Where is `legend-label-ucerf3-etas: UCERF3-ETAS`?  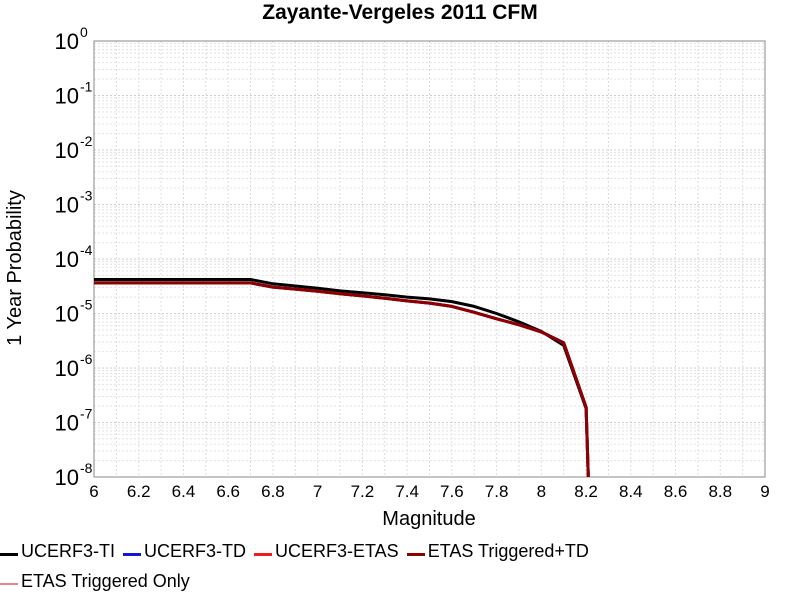 legend-label-ucerf3-etas: UCERF3-ETAS is located at coordinates (337, 550).